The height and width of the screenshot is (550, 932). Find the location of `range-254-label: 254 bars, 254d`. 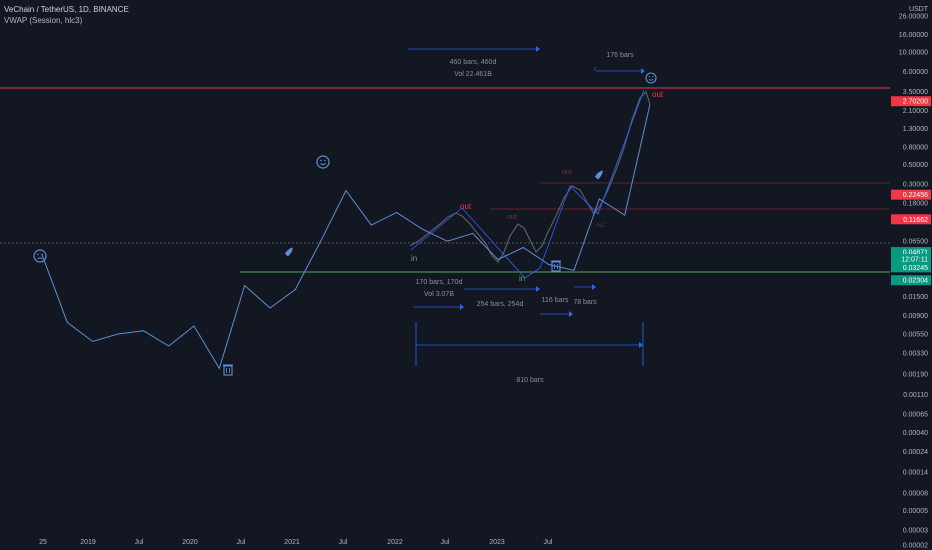

range-254-label: 254 bars, 254d is located at coordinates (500, 304).